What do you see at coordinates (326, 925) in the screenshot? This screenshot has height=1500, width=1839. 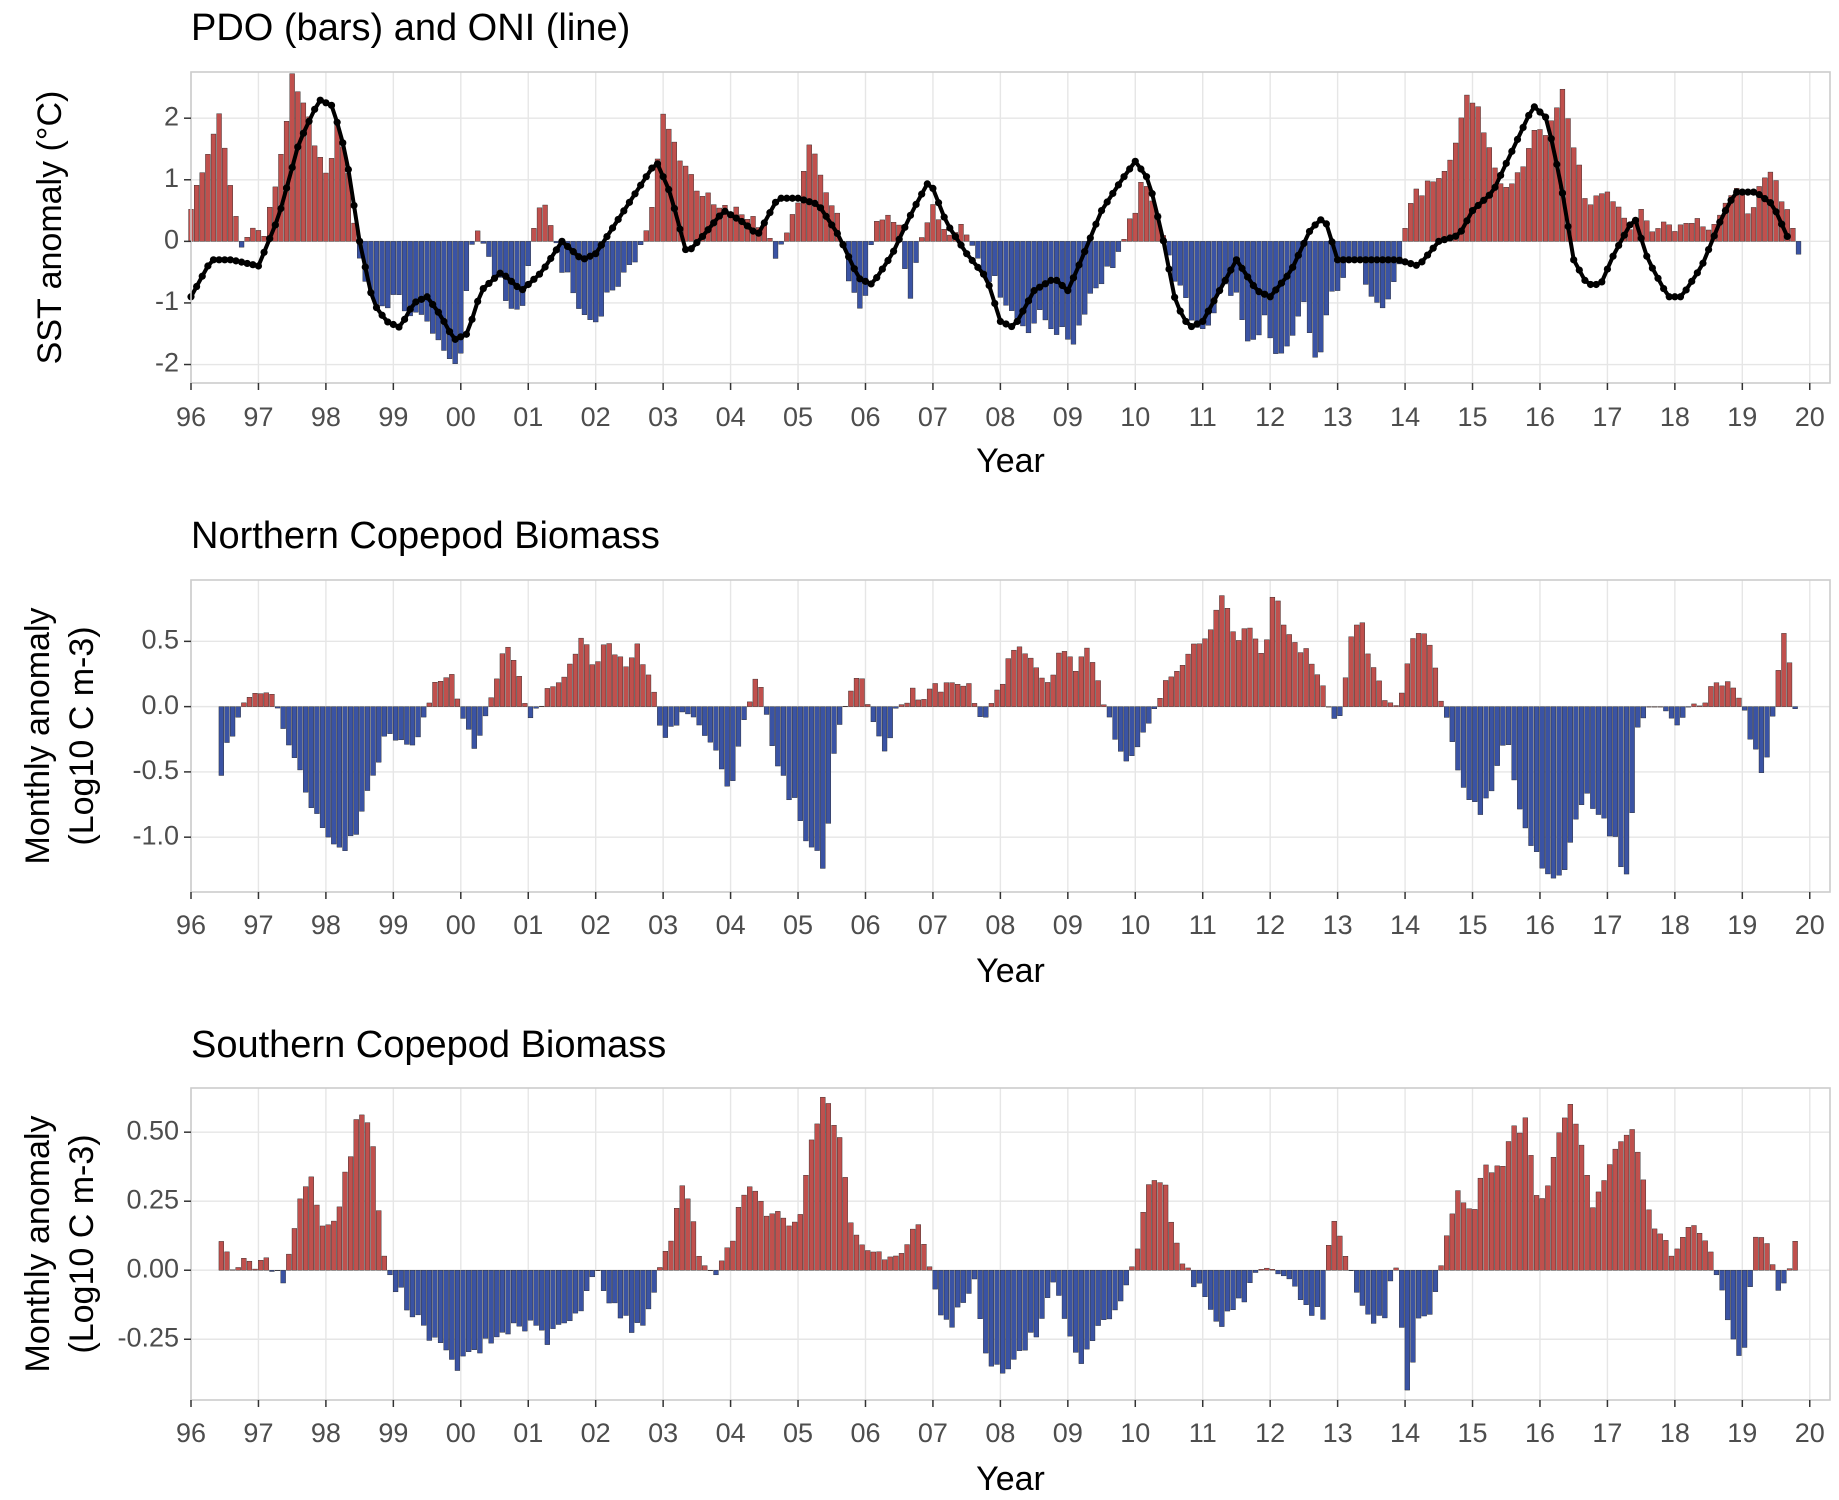 I see `x-tick-label: 98` at bounding box center [326, 925].